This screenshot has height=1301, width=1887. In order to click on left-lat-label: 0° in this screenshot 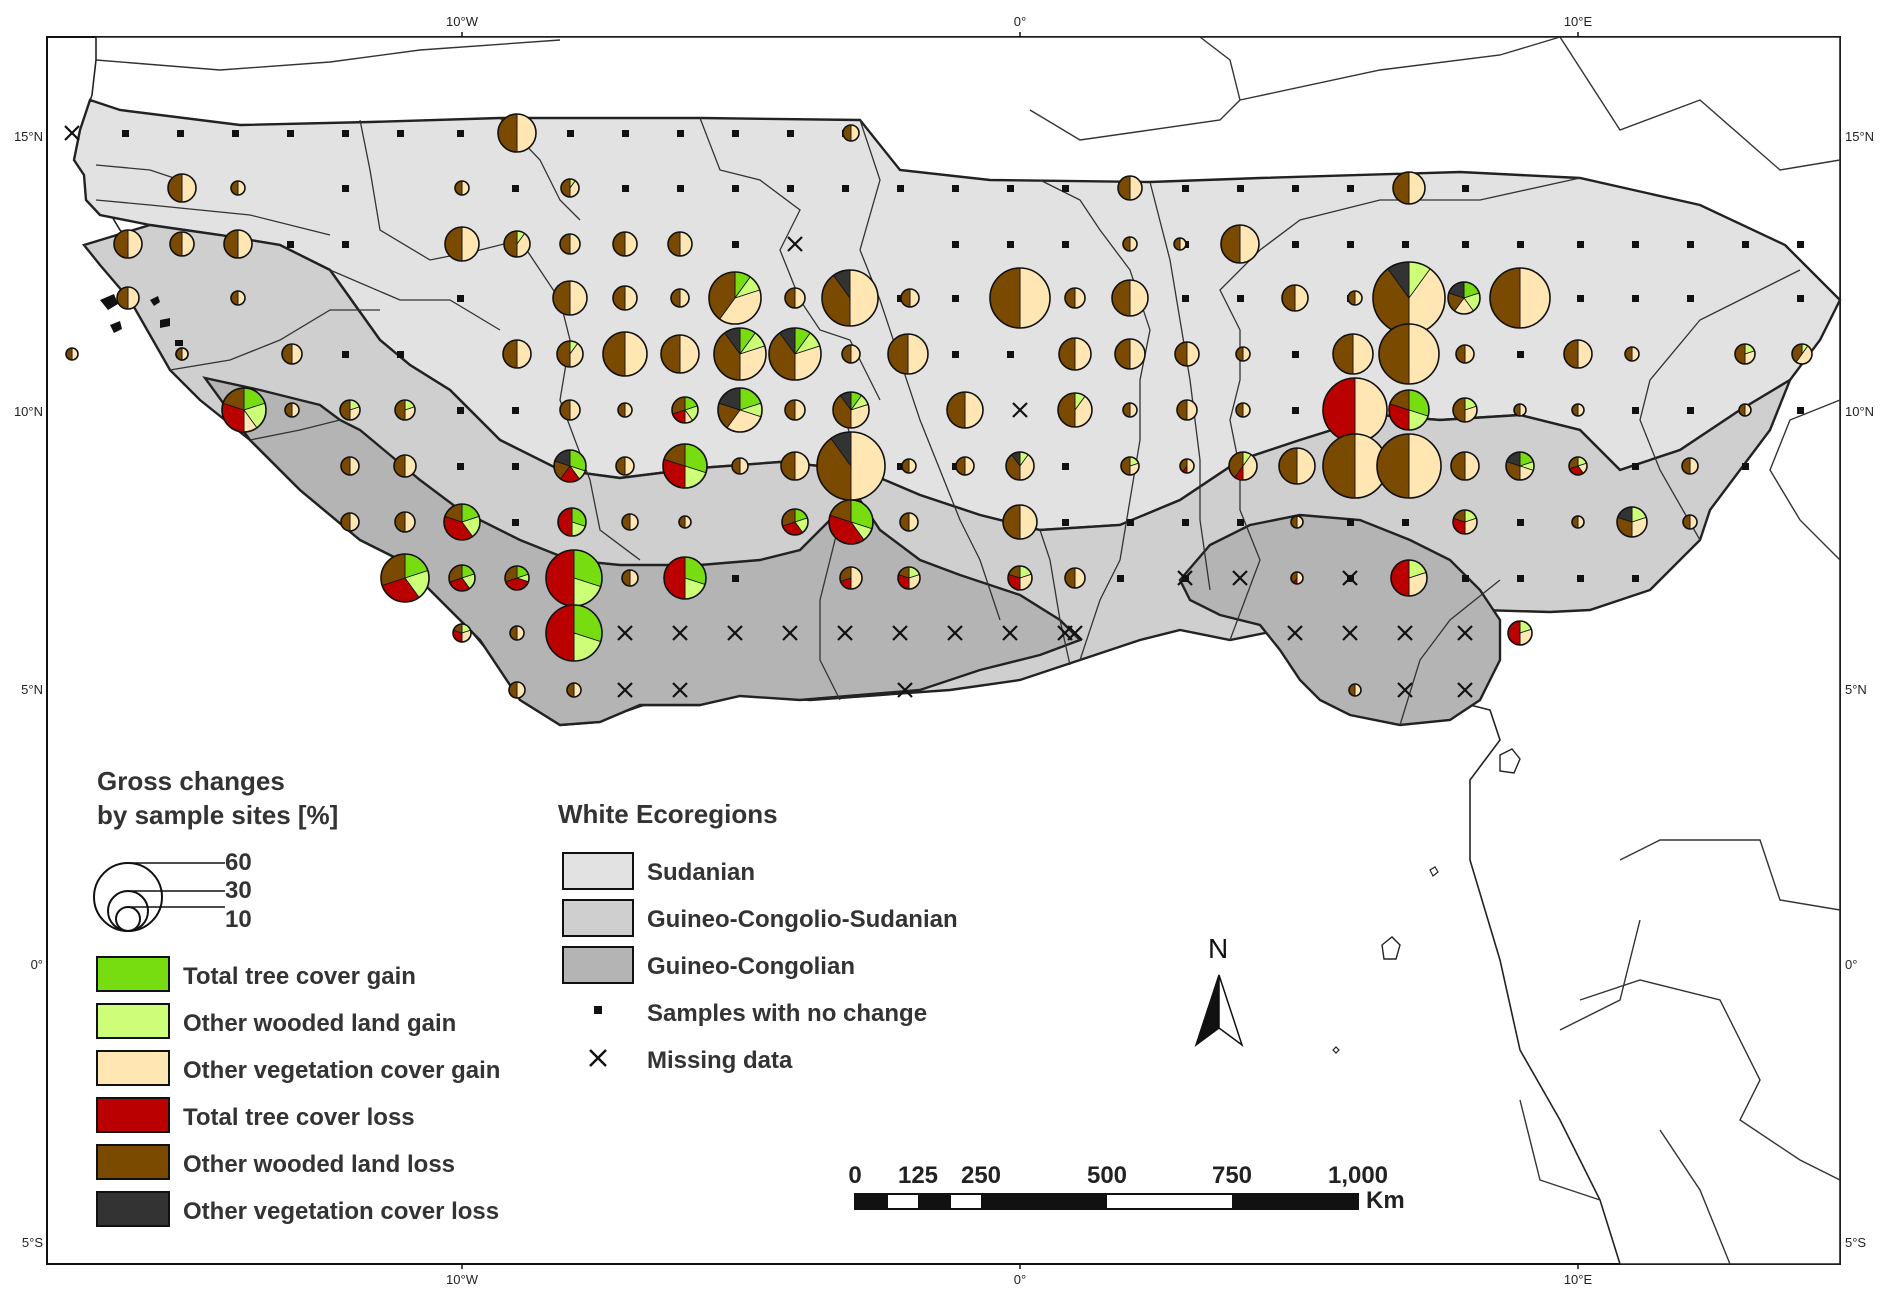, I will do `click(37, 964)`.